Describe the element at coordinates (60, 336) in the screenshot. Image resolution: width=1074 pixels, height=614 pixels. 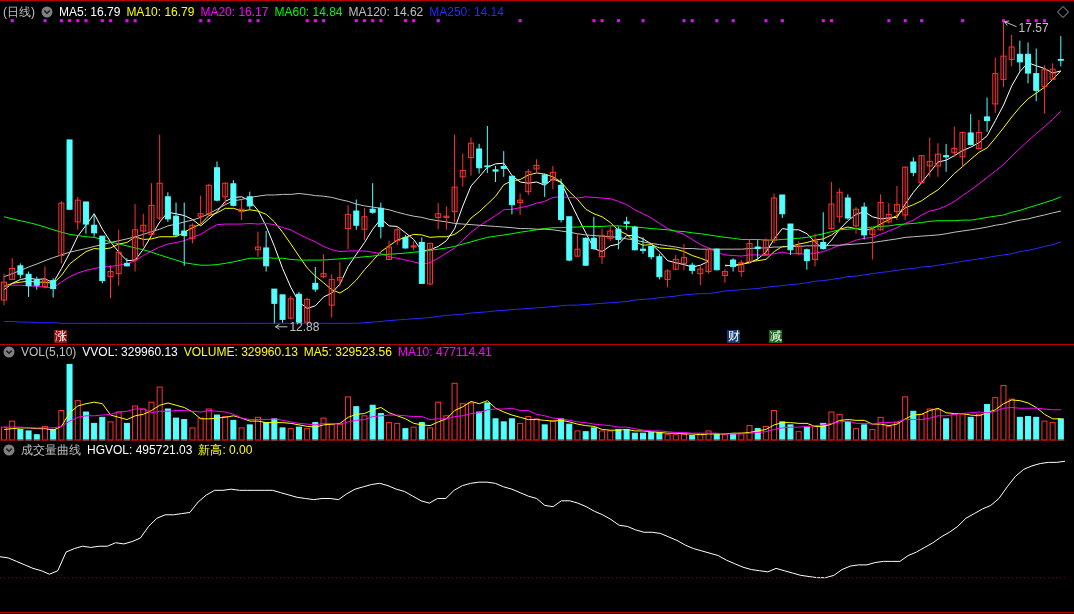
I see `text: 涨` at that location.